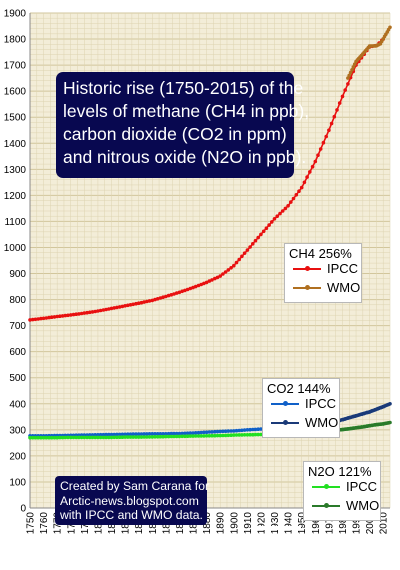  Describe the element at coordinates (17, 352) in the screenshot. I see `y-tick-label: 600` at that location.